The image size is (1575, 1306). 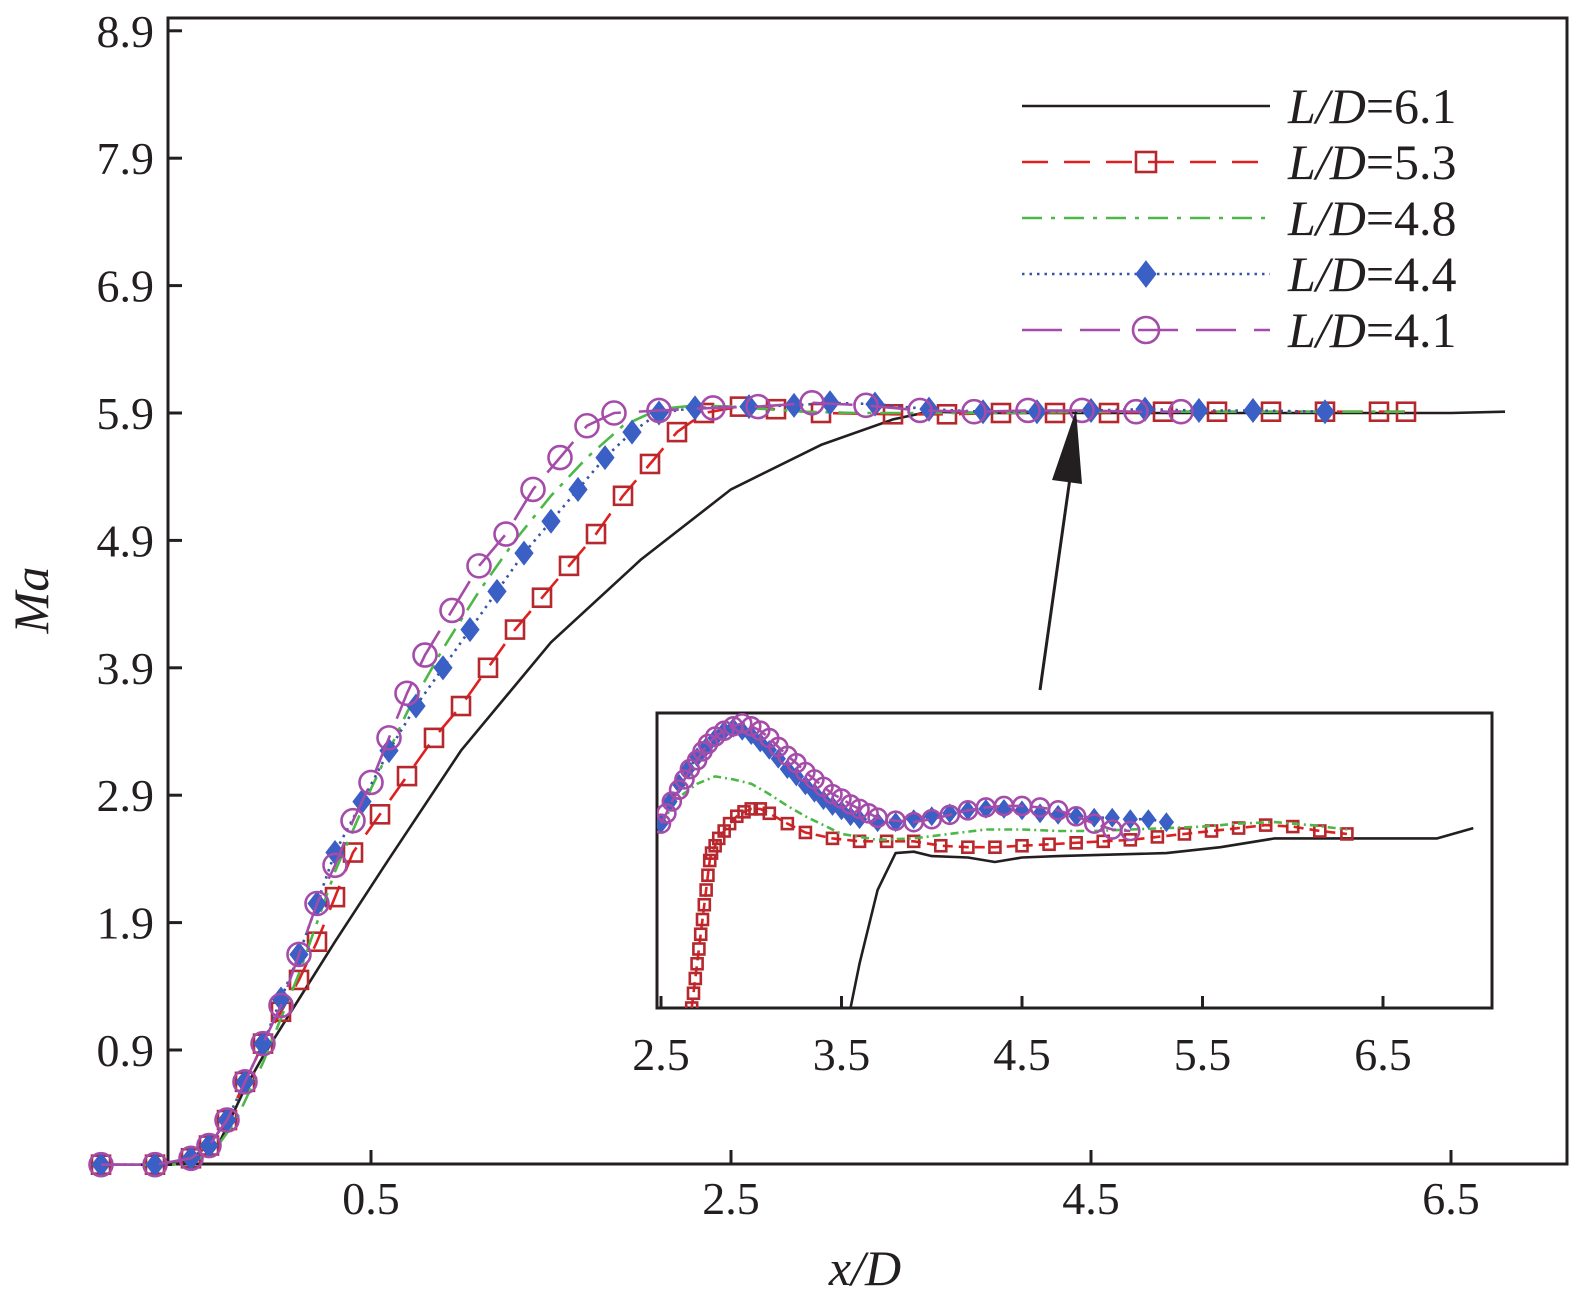 What do you see at coordinates (1372, 274) in the screenshot?
I see `legend-label-l-d-4-4: L/D=4.4` at bounding box center [1372, 274].